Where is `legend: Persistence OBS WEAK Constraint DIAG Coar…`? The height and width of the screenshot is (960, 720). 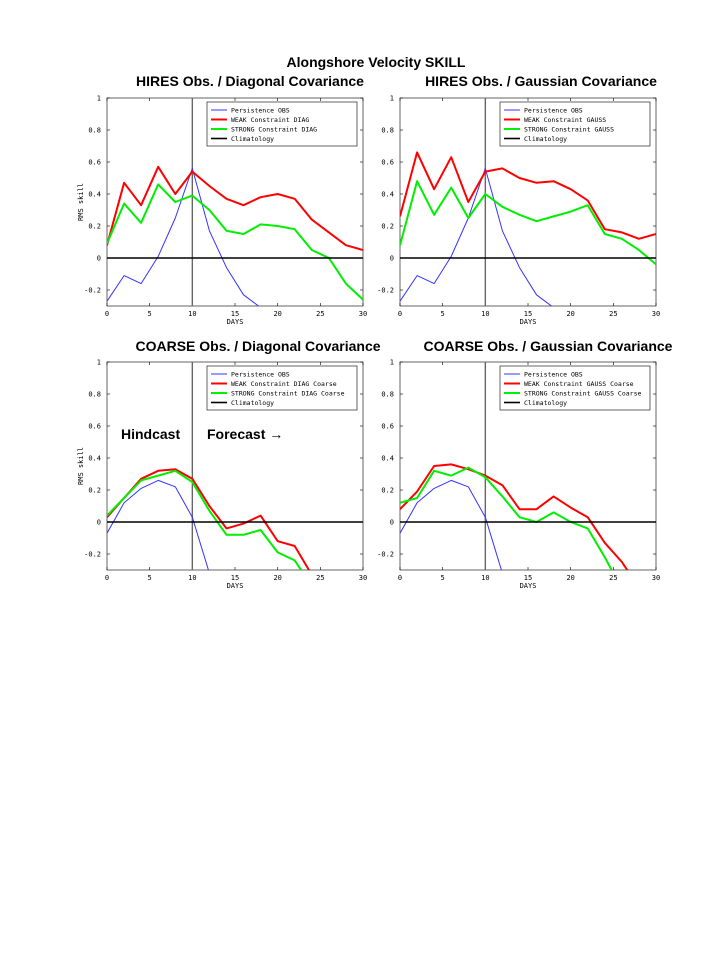
legend: Persistence OBS WEAK Constraint DIAG Coar… is located at coordinates (282, 388).